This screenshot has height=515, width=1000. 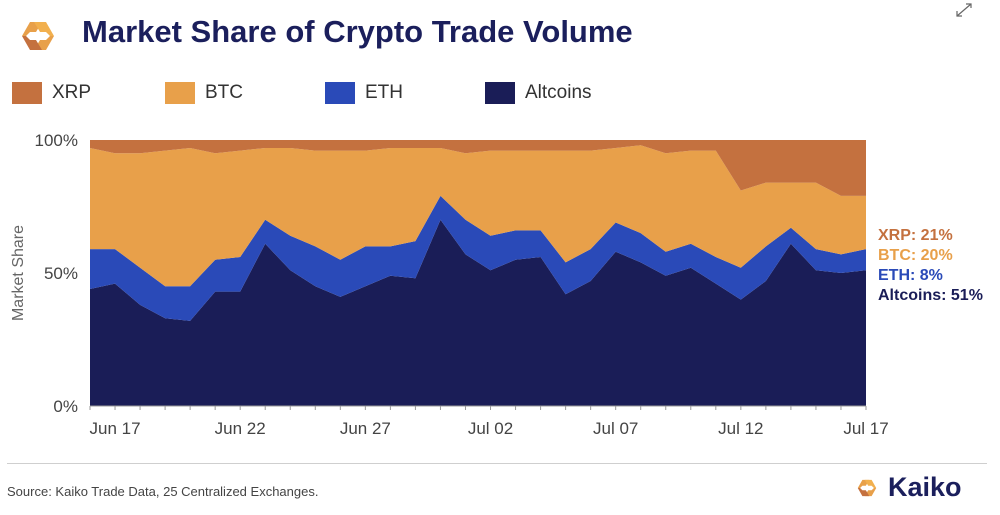 I want to click on expand-arrows-icon, so click(x=964, y=10).